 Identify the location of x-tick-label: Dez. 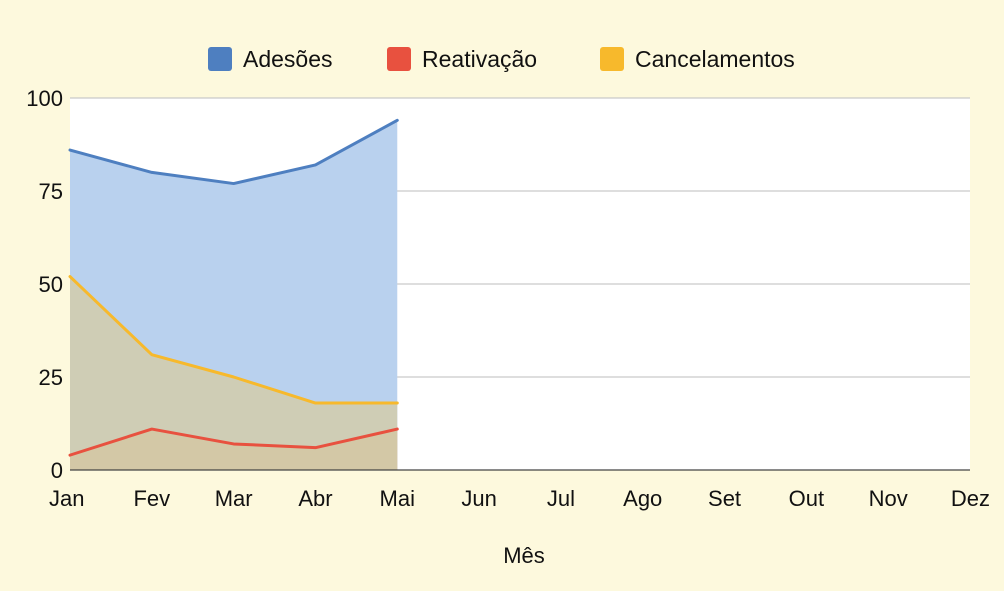
(970, 498).